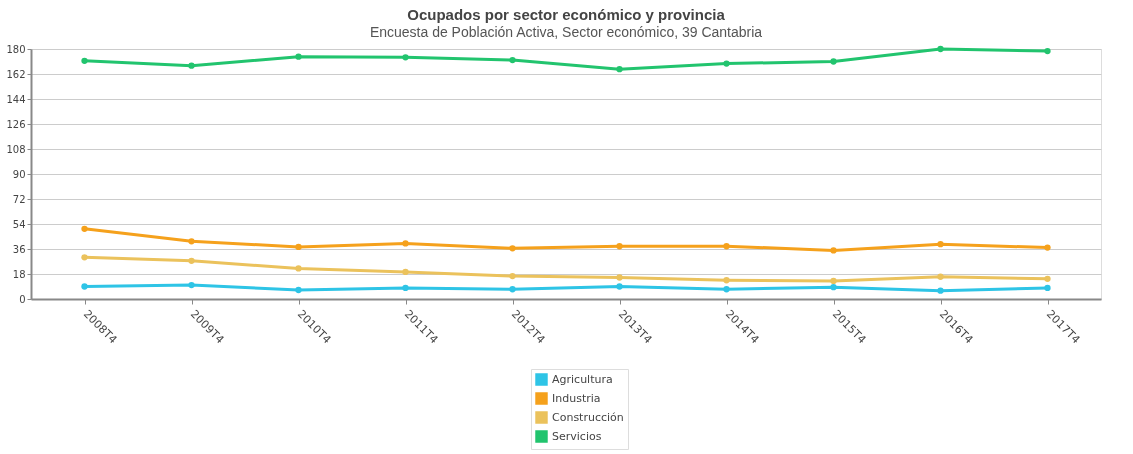 This screenshot has width=1133, height=454. What do you see at coordinates (582, 379) in the screenshot?
I see `legend-label: Agricultura` at bounding box center [582, 379].